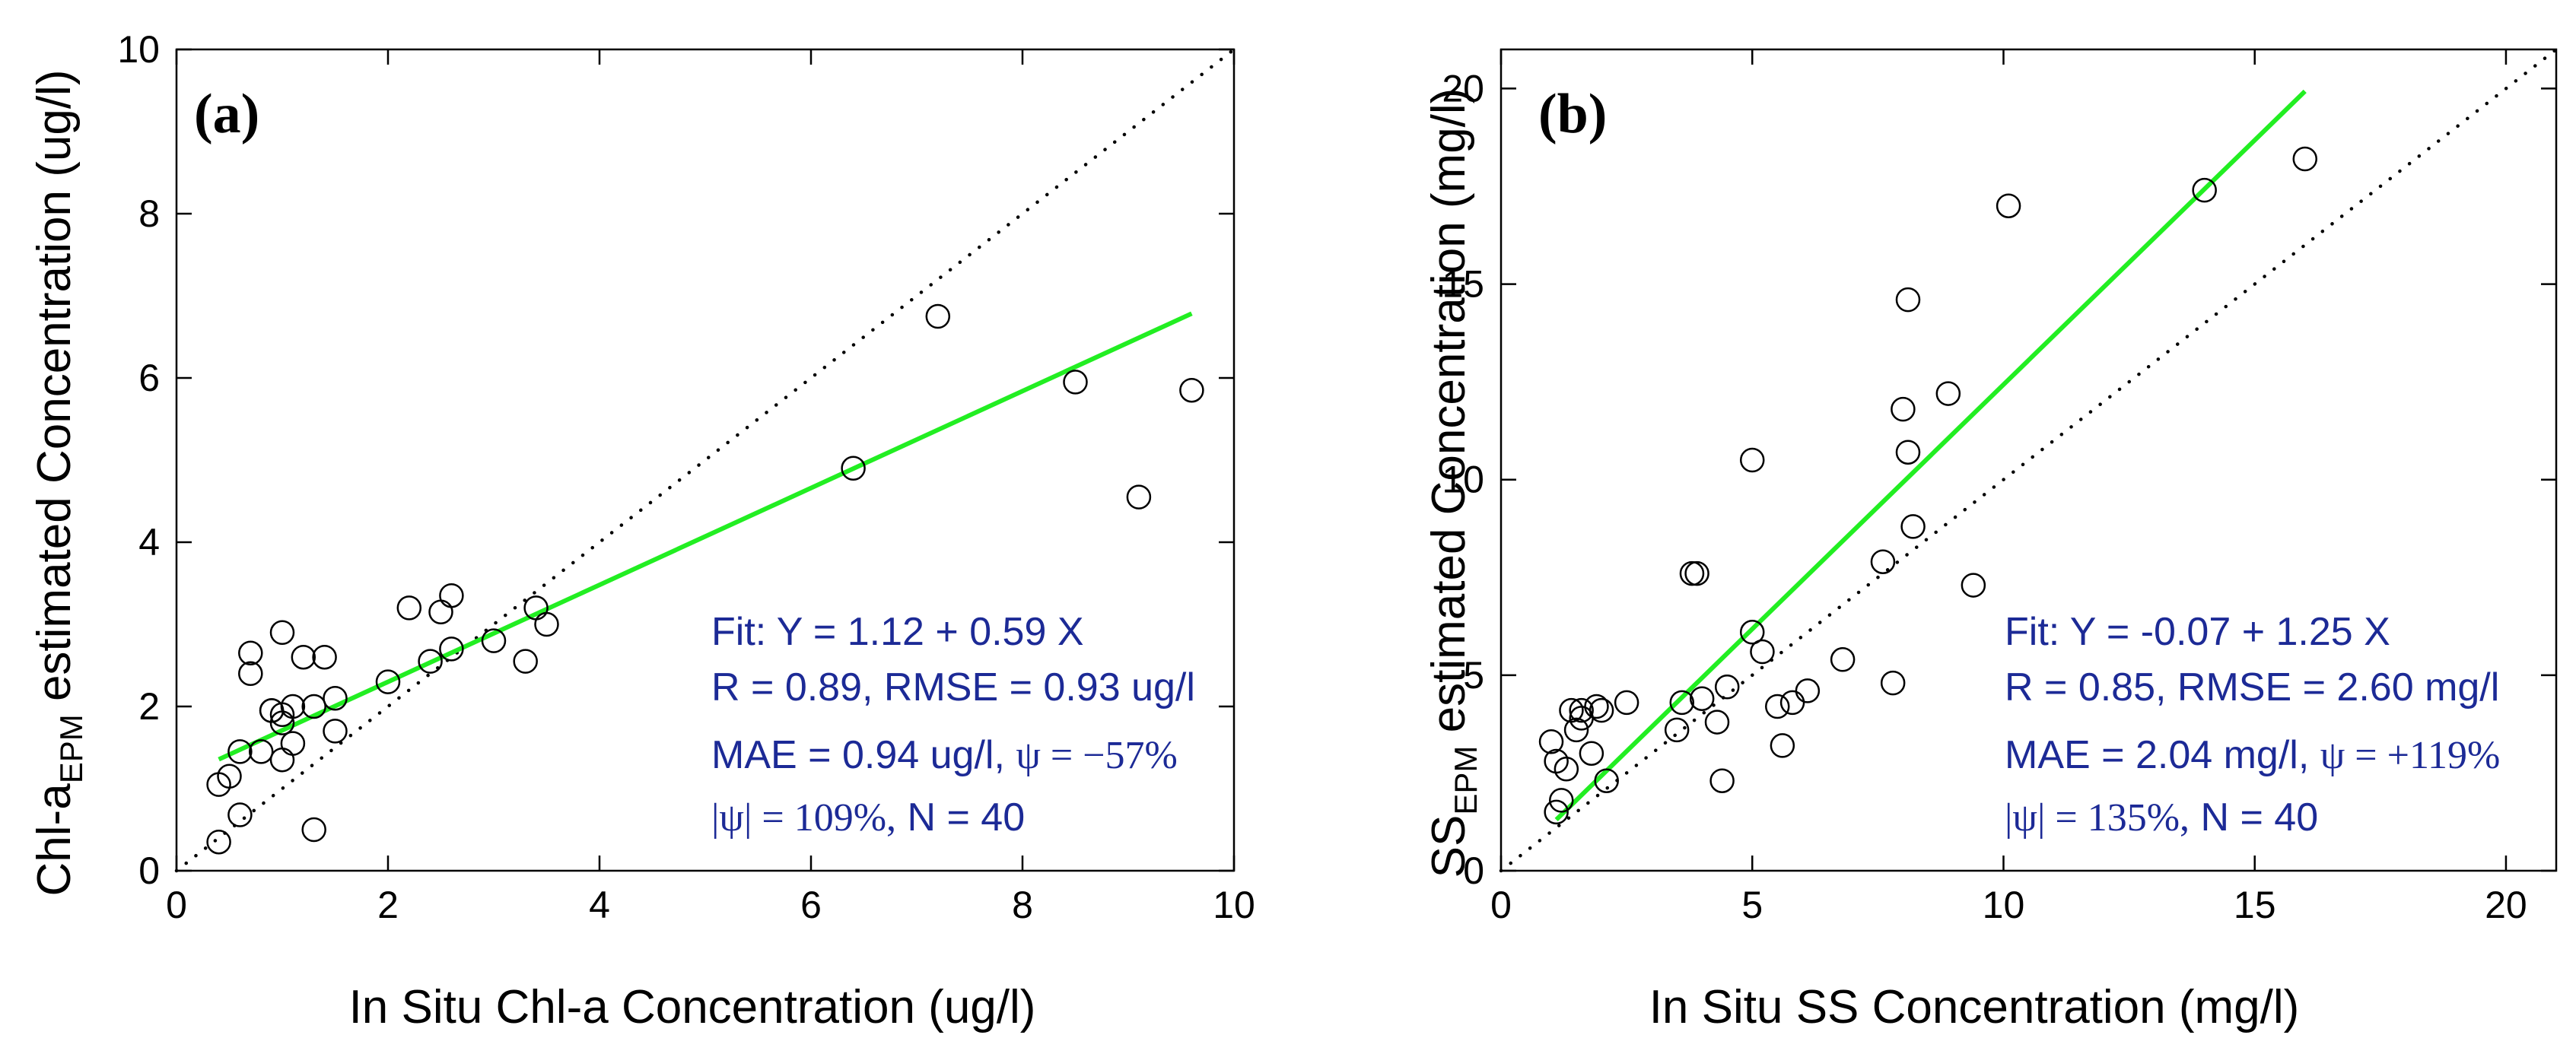 The width and height of the screenshot is (2576, 1054). What do you see at coordinates (599, 905) in the screenshot?
I see `panel-a-x-tick-label: 4` at bounding box center [599, 905].